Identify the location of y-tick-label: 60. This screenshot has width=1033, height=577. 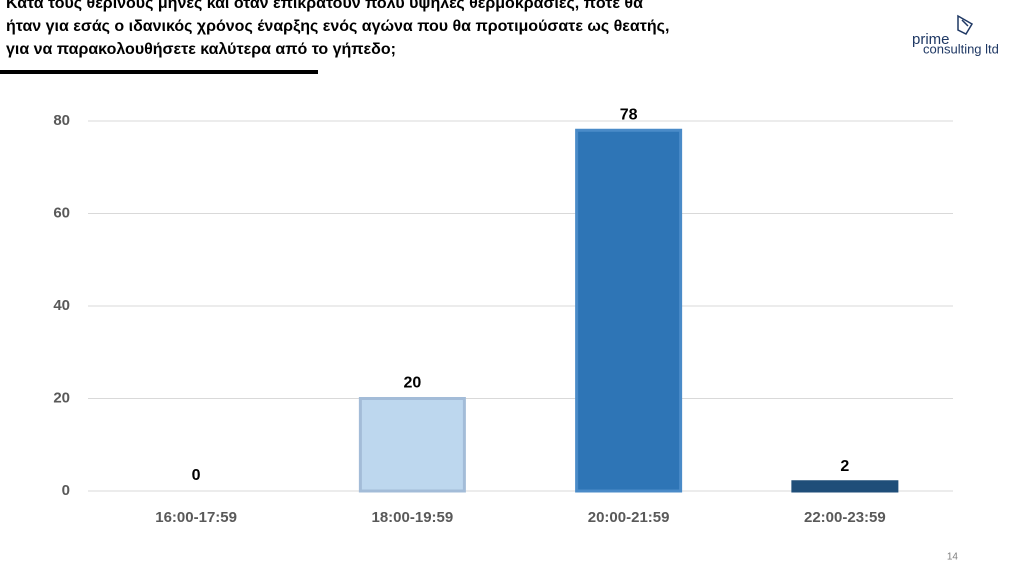
(61, 212).